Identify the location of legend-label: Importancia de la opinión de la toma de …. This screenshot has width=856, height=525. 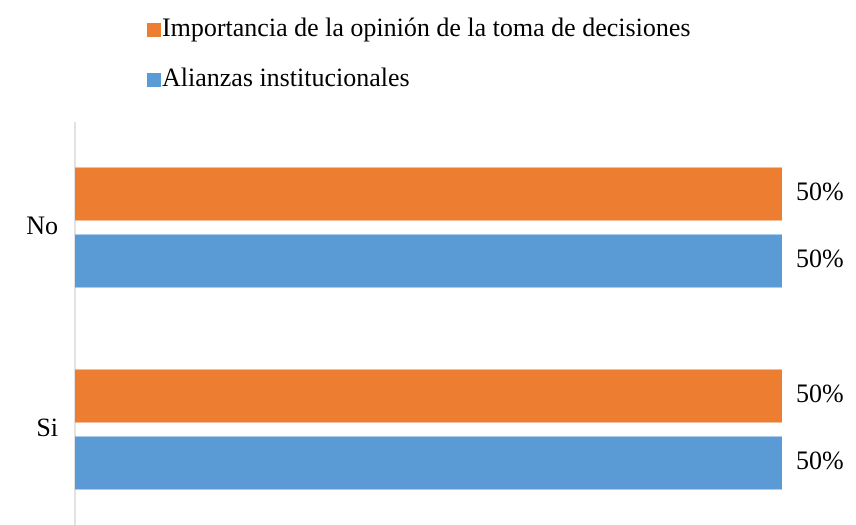
(426, 27).